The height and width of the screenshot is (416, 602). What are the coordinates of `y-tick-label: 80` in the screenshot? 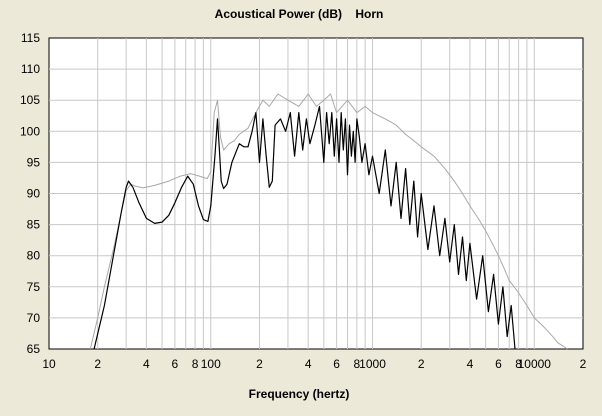 It's located at (34, 256).